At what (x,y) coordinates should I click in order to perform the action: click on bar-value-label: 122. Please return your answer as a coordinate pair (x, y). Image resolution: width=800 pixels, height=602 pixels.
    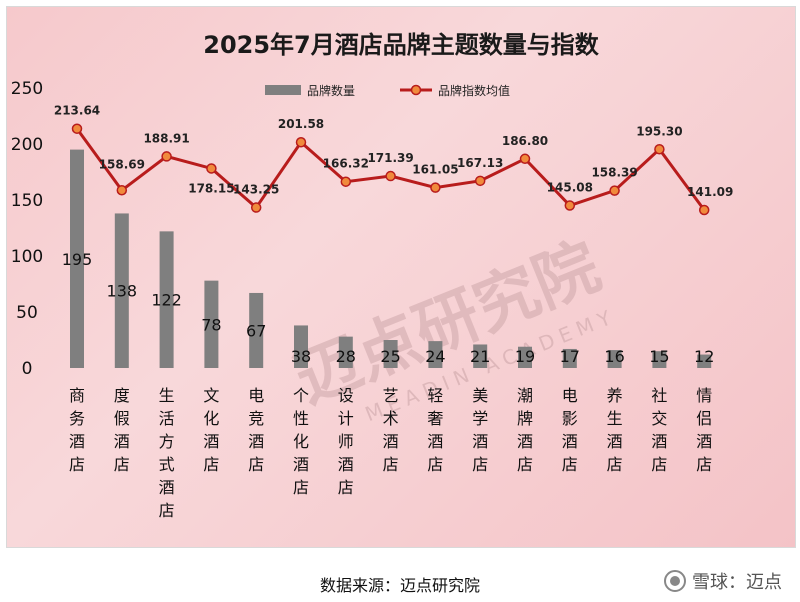
    Looking at the image, I should click on (166, 300).